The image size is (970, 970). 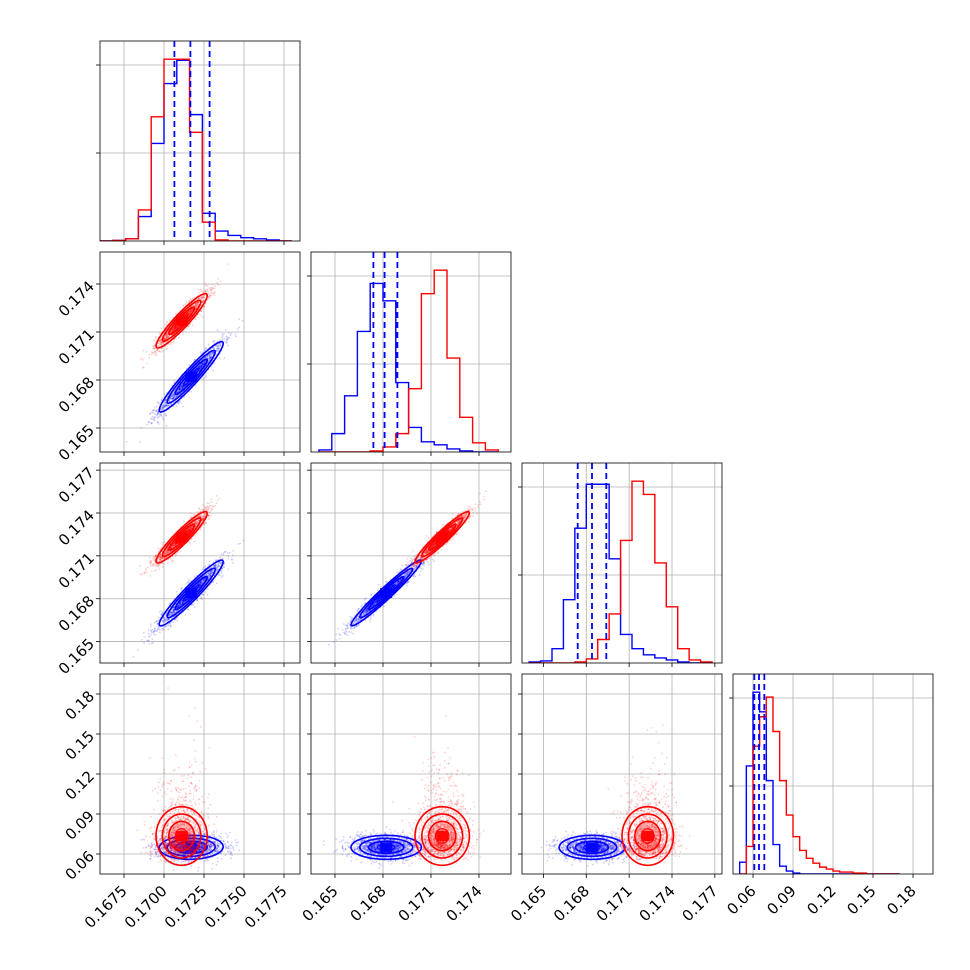 What do you see at coordinates (409, 360) in the screenshot?
I see `histogram-red` at bounding box center [409, 360].